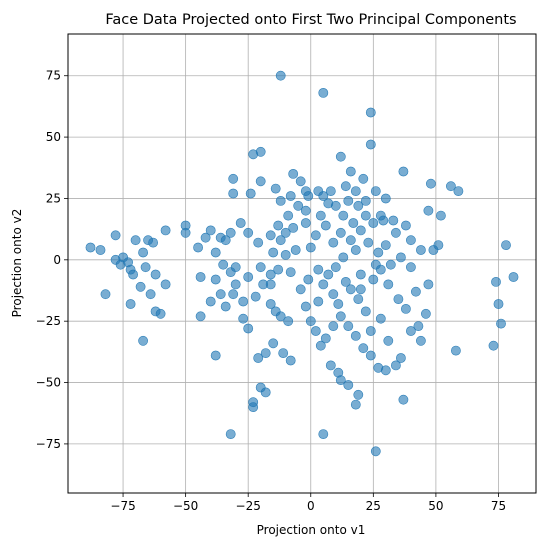 Image resolution: width=546 pixels, height=547 pixels. I want to click on x-tick-label: 50, so click(435, 506).